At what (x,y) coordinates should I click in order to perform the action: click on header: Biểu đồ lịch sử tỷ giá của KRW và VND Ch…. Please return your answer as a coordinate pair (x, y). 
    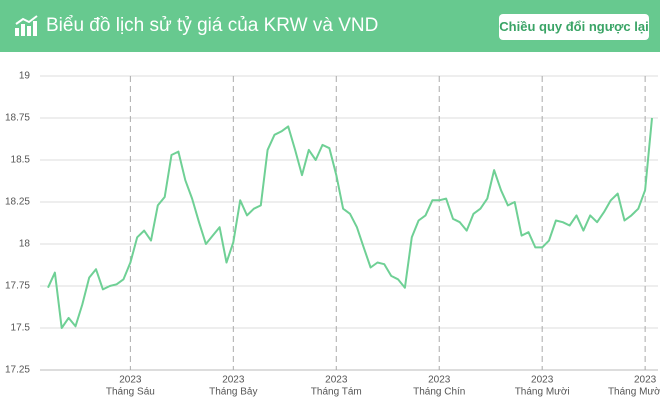
    Looking at the image, I should click on (330, 26).